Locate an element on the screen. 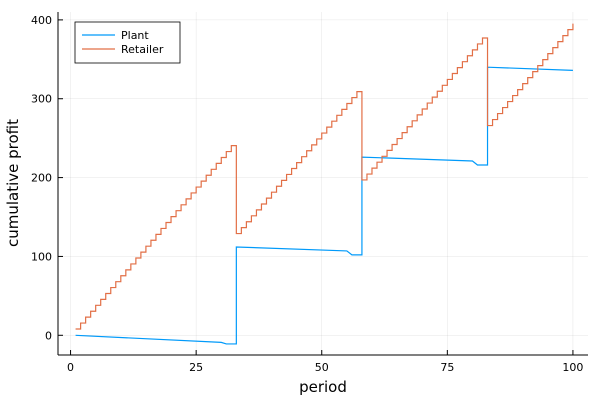 This screenshot has height=400, width=600. x-tick-label: 0 is located at coordinates (70, 367).